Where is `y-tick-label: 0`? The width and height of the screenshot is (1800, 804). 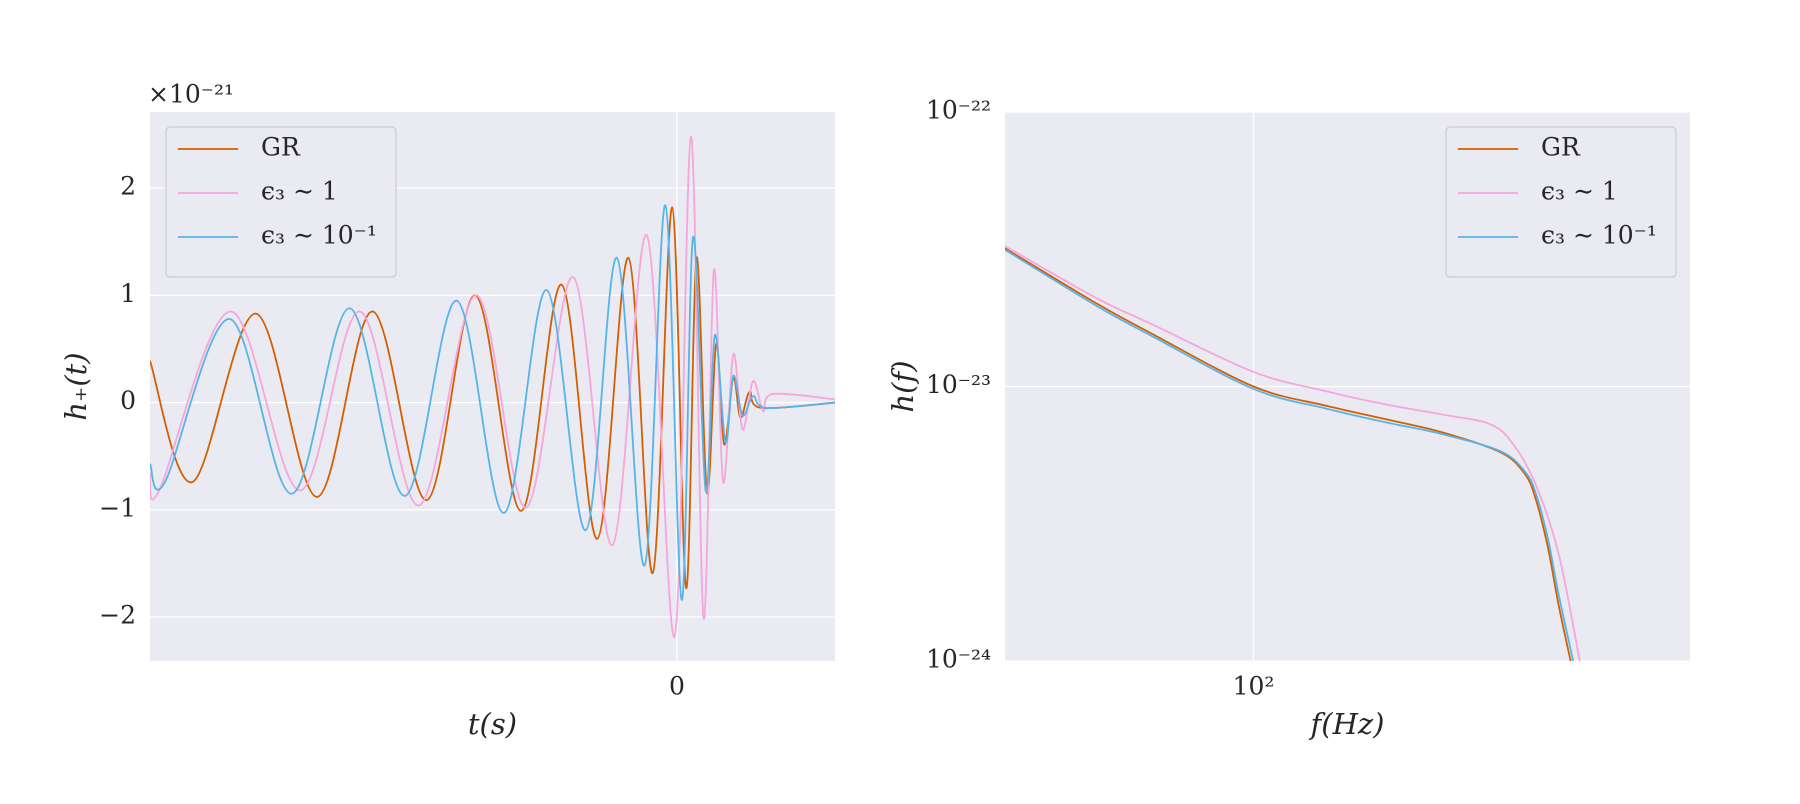 y-tick-label: 0 is located at coordinates (128, 400).